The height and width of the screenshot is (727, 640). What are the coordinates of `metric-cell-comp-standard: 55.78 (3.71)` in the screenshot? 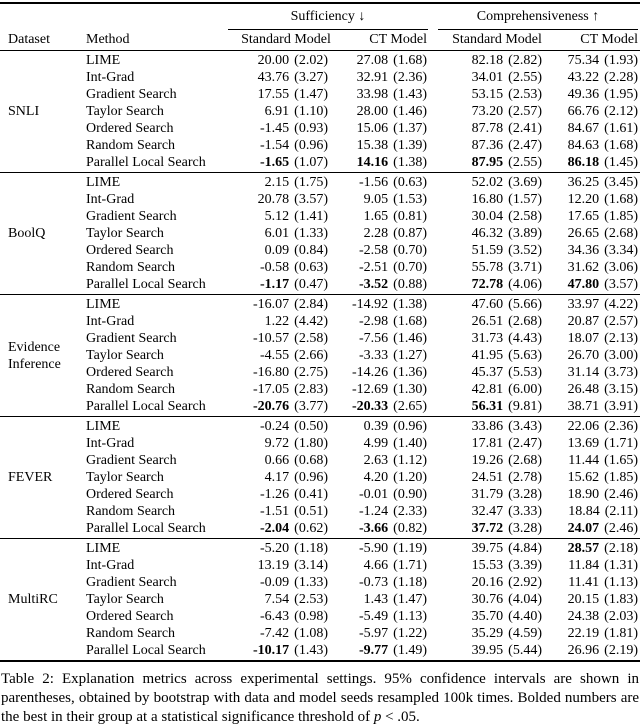 It's located at (497, 267).